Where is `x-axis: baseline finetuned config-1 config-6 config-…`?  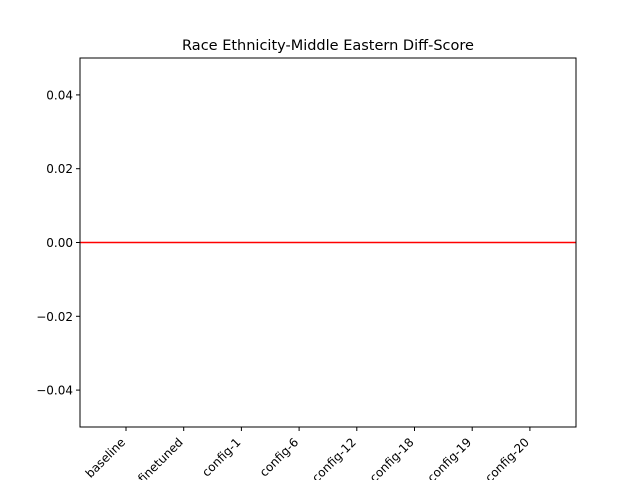
x-axis: baseline finetuned config-1 config-6 config-… is located at coordinates (307, 453).